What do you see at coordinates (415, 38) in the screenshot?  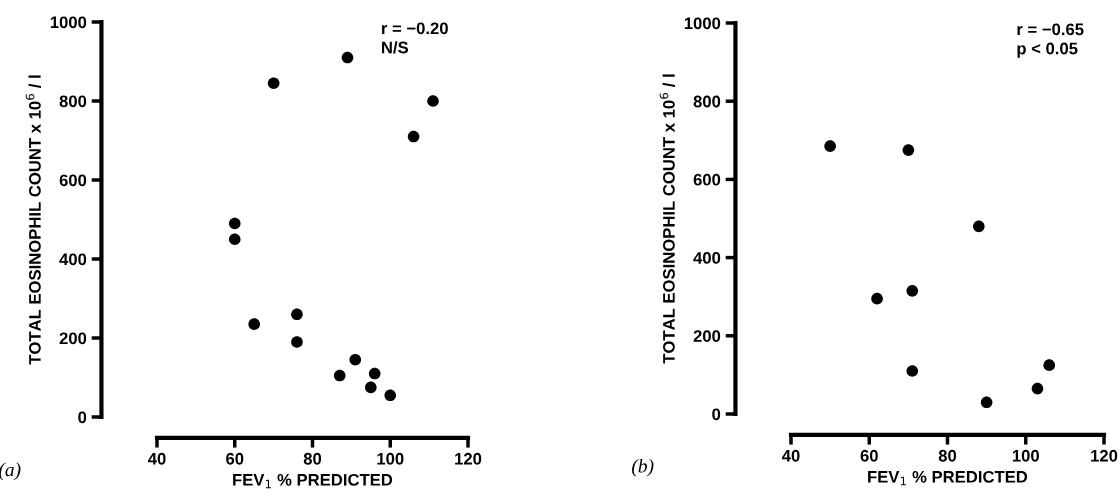 I see `annotation: r = −0.20 N/S` at bounding box center [415, 38].